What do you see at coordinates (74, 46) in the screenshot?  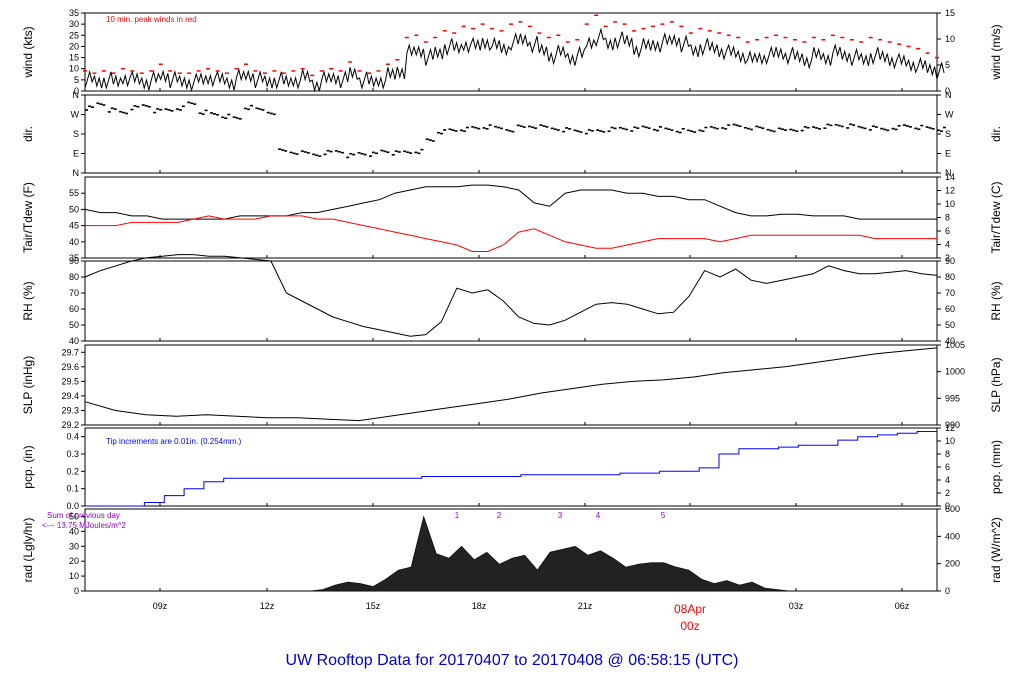 I see `wind-ytick-label: 20` at bounding box center [74, 46].